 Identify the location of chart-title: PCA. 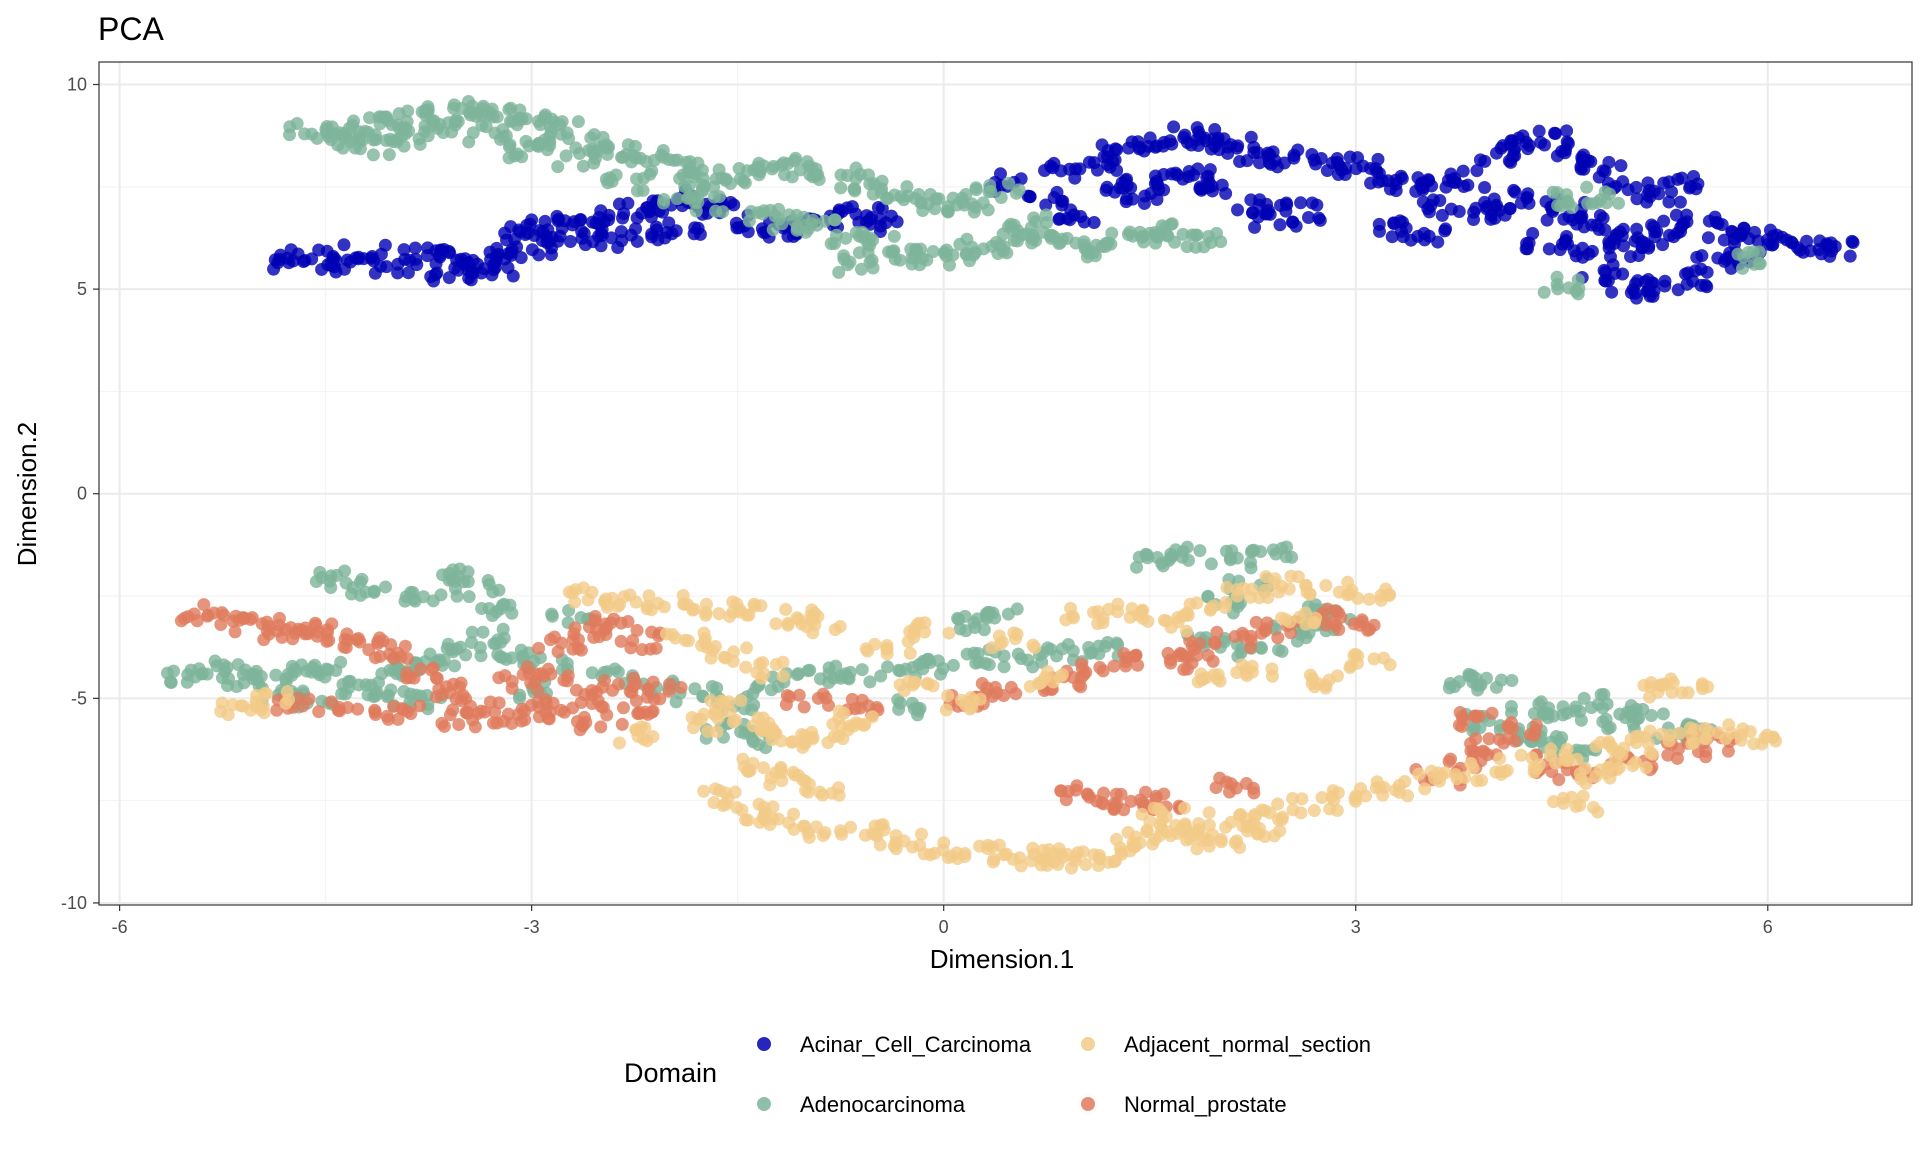
(131, 29).